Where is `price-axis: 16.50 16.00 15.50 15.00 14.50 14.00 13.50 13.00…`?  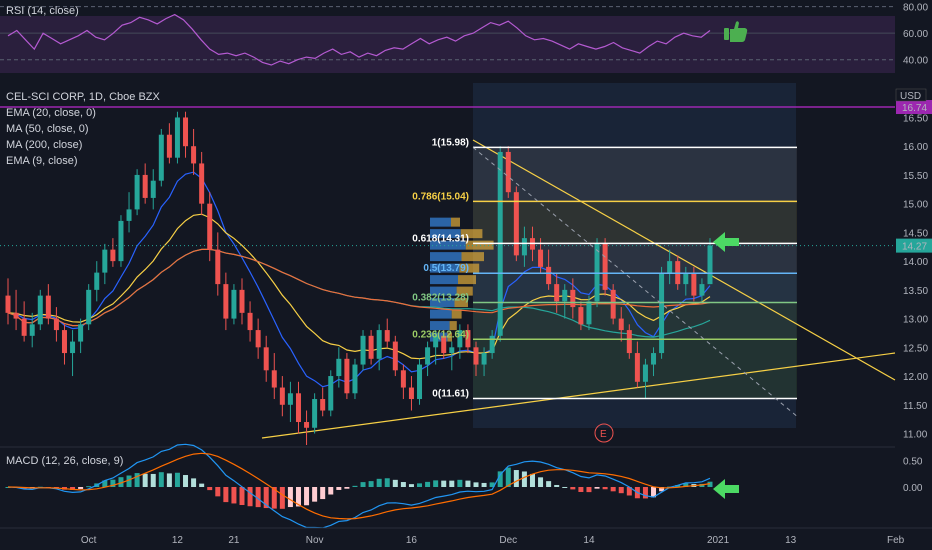
price-axis: 16.50 16.00 15.50 15.00 14.50 14.00 13.50 13.00… is located at coordinates (914, 270).